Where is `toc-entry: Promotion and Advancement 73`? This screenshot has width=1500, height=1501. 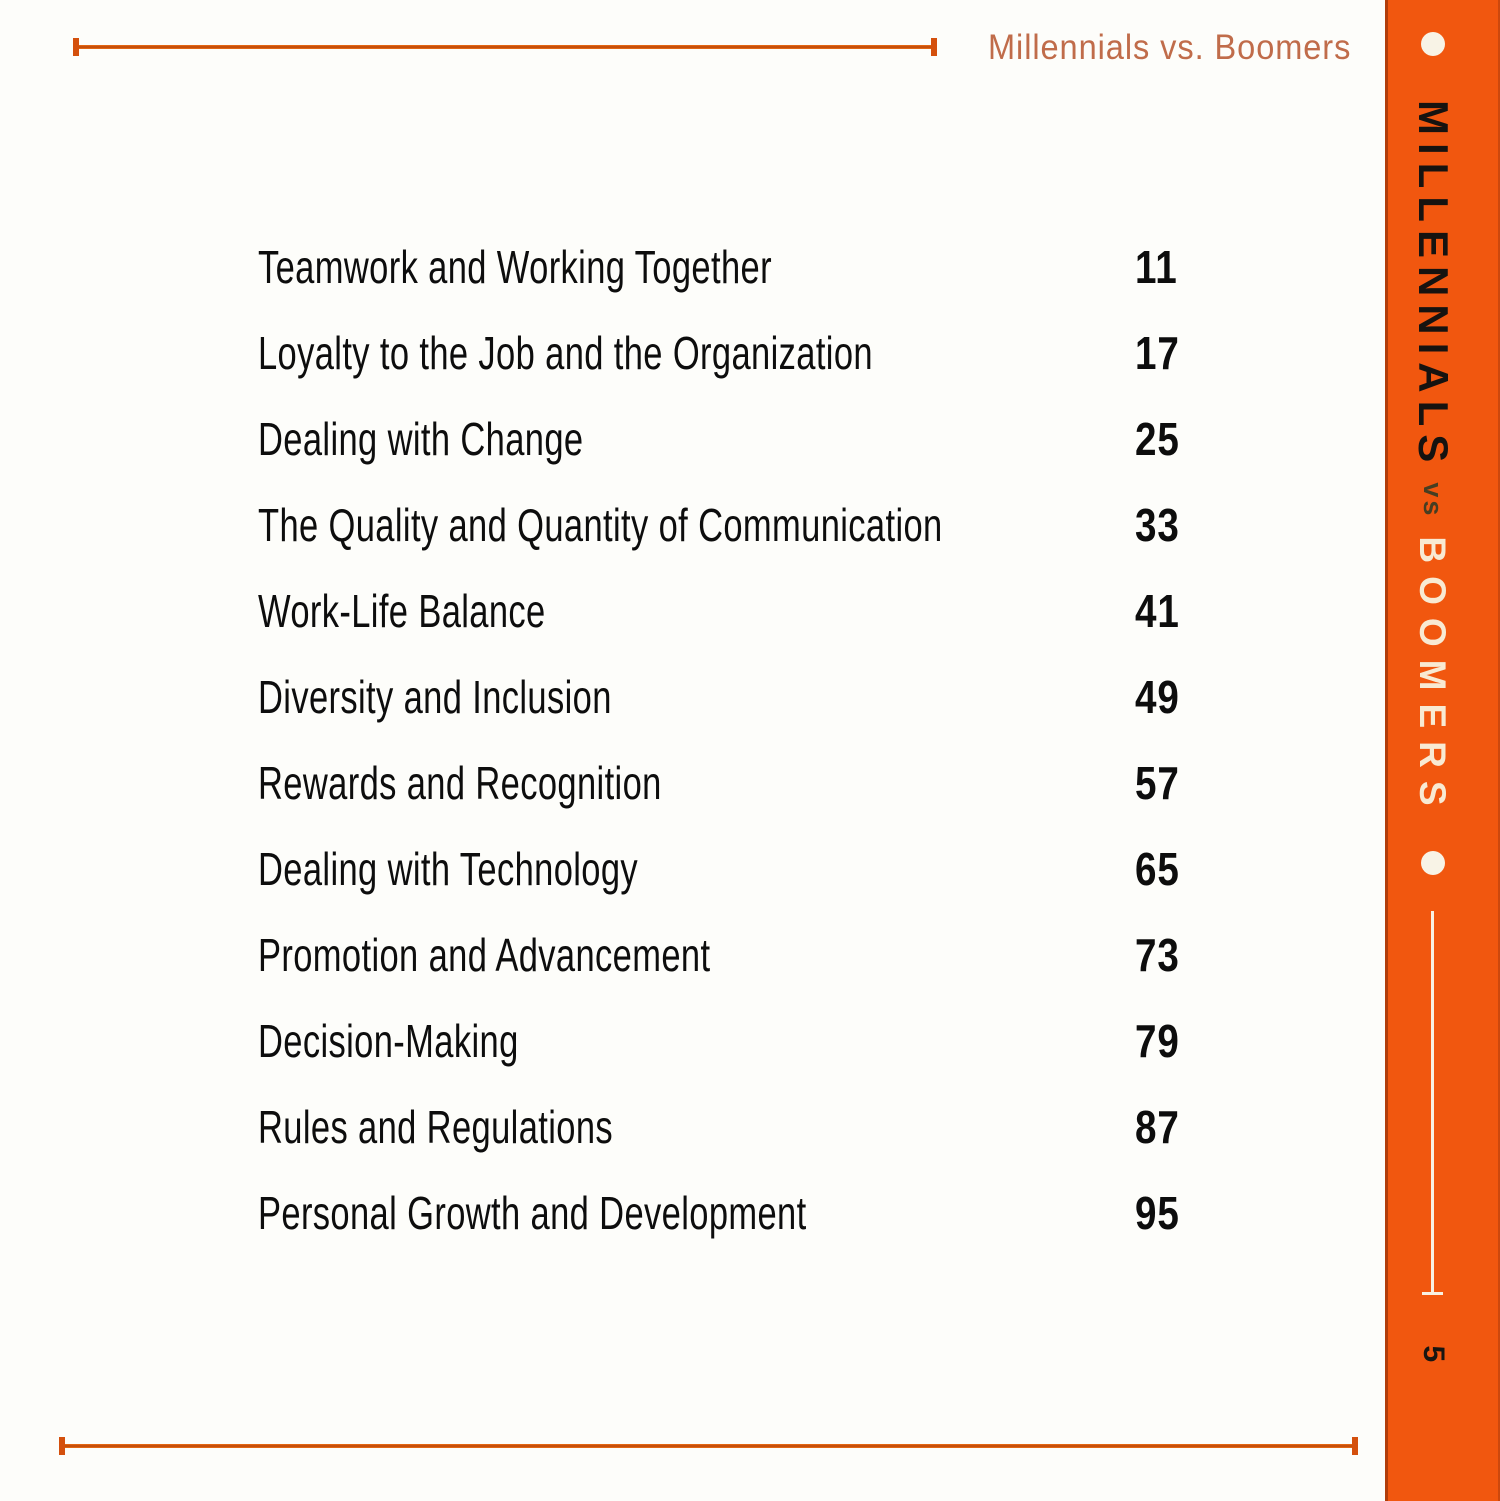
toc-entry: Promotion and Advancement 73 is located at coordinates (768, 955).